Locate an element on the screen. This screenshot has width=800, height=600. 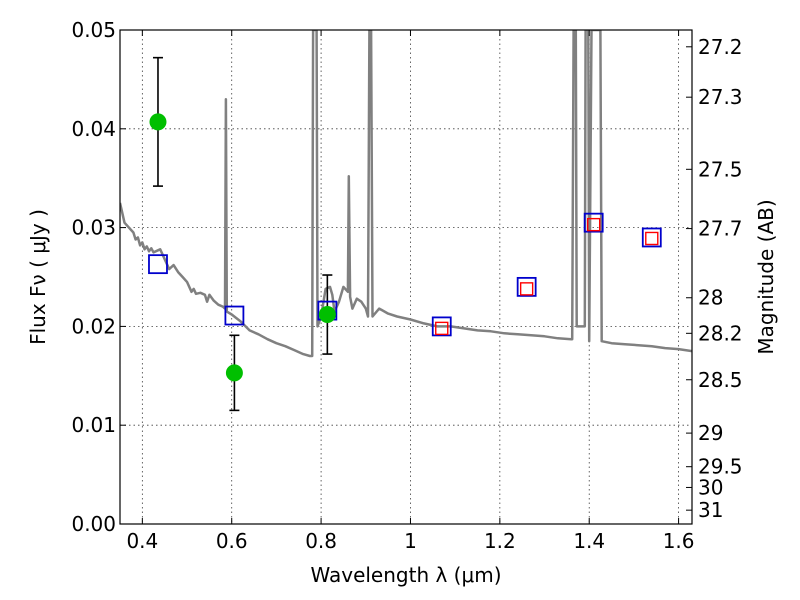
y-tick-label: 0.05 is located at coordinates (93, 30).